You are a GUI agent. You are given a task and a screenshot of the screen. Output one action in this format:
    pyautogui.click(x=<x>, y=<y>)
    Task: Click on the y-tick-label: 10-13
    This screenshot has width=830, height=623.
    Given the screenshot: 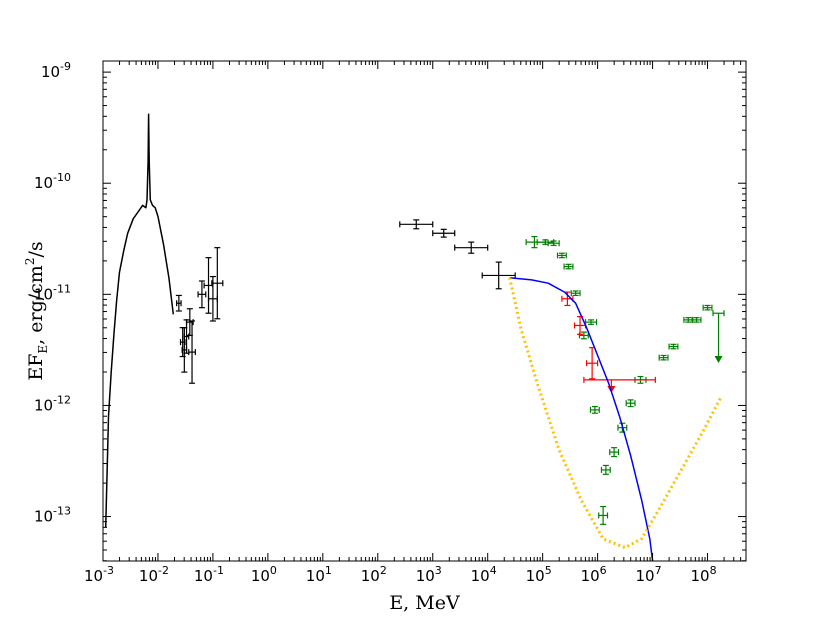 What is the action you would take?
    pyautogui.click(x=52, y=515)
    